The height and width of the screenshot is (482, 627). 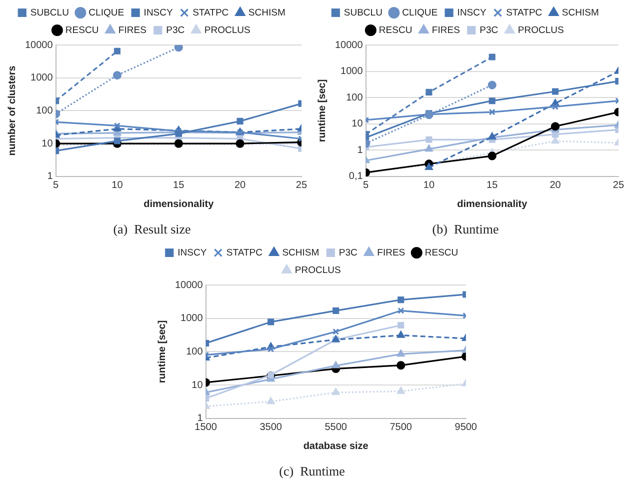 What do you see at coordinates (356, 176) in the screenshot?
I see `y-tick-label: 0,1` at bounding box center [356, 176].